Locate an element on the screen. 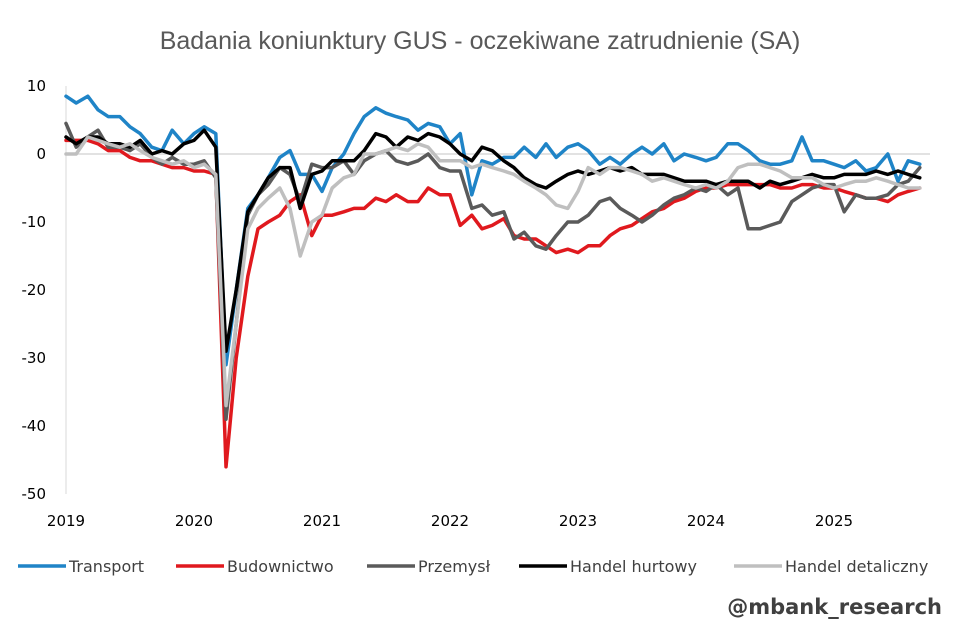  y-tick-label: -20 is located at coordinates (34, 290).